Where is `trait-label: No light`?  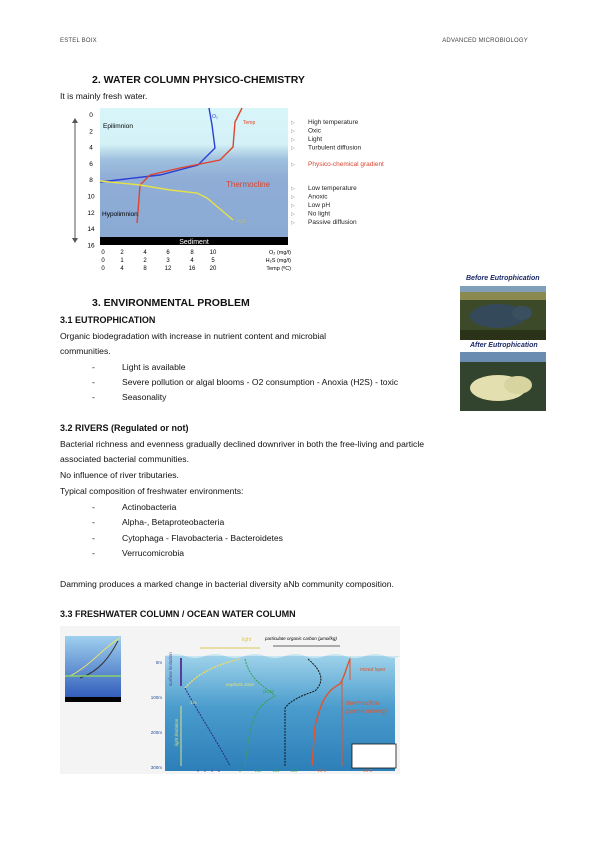 trait-label: No light is located at coordinates (319, 214).